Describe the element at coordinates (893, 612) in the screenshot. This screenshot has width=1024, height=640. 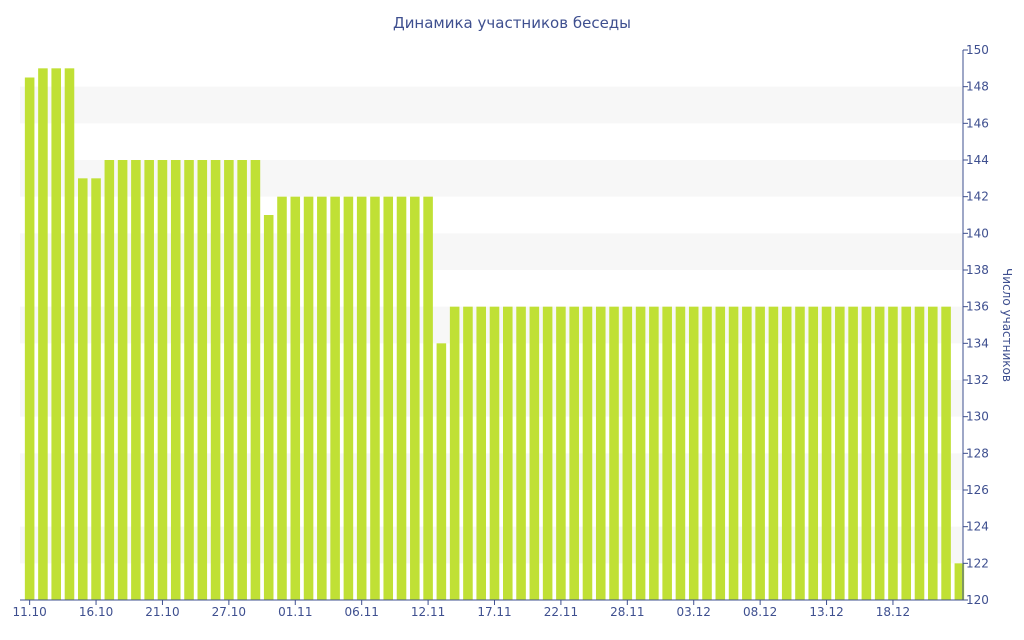
I see `x-tick-label: 18.12` at that location.